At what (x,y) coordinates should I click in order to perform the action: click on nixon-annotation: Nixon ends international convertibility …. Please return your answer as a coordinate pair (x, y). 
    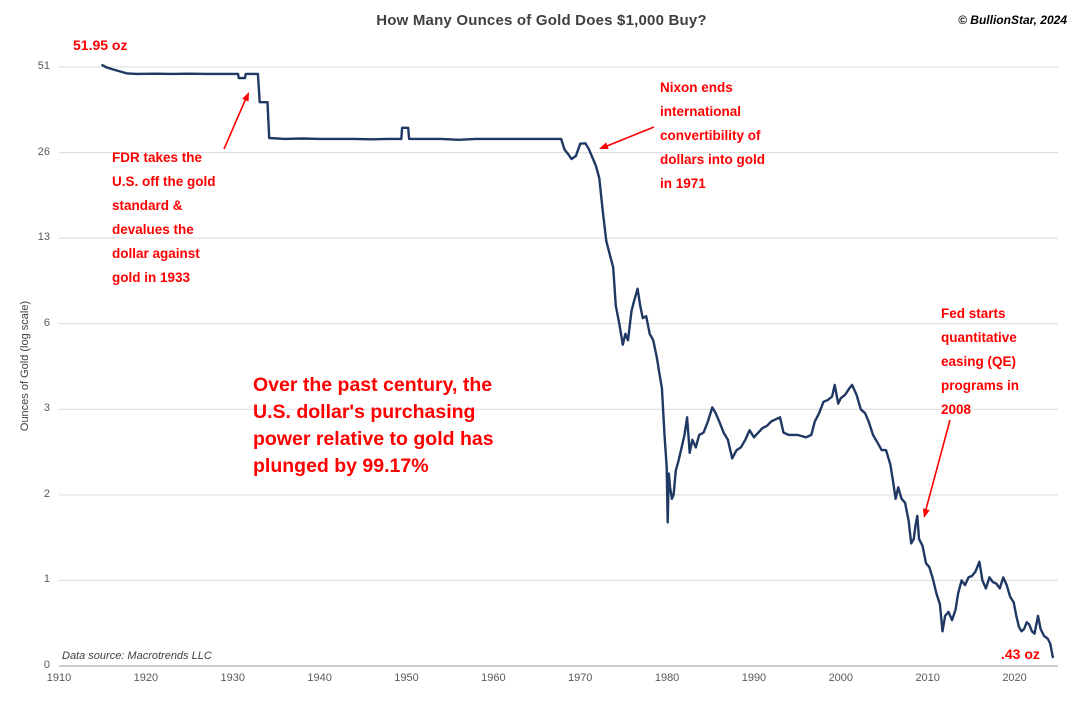
    Looking at the image, I should click on (712, 135).